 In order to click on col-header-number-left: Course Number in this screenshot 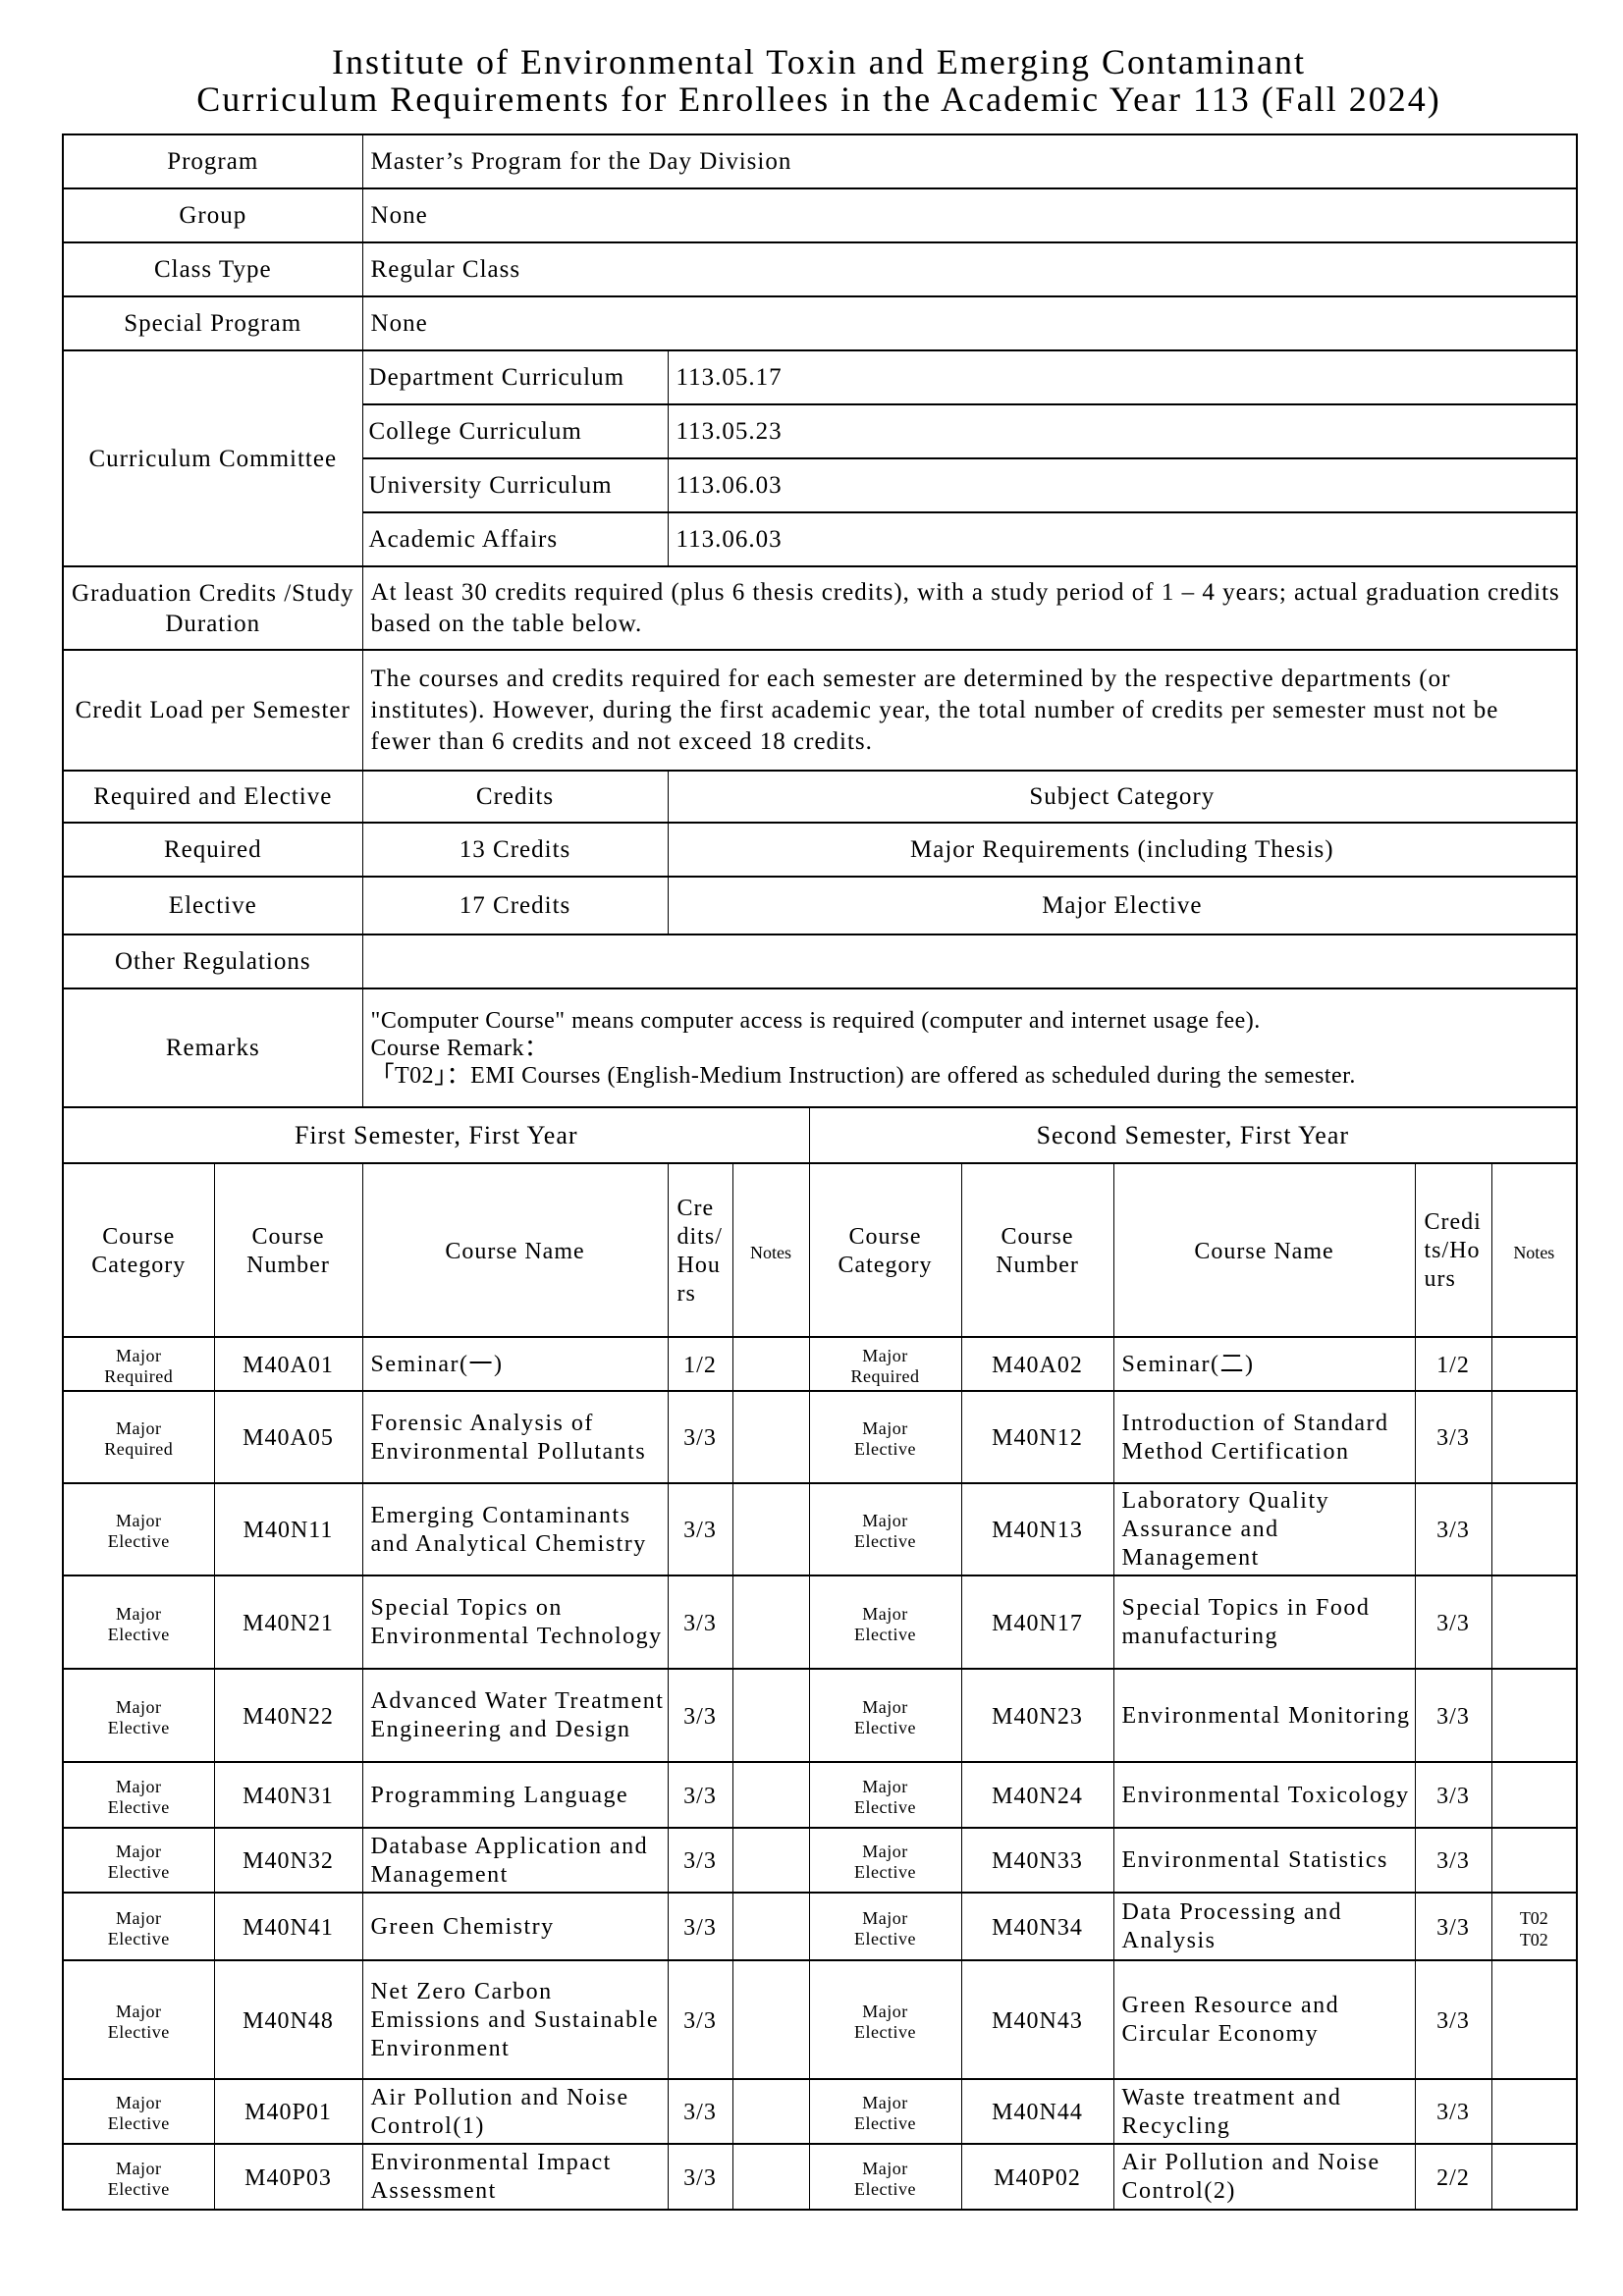, I will do `click(288, 1250)`.